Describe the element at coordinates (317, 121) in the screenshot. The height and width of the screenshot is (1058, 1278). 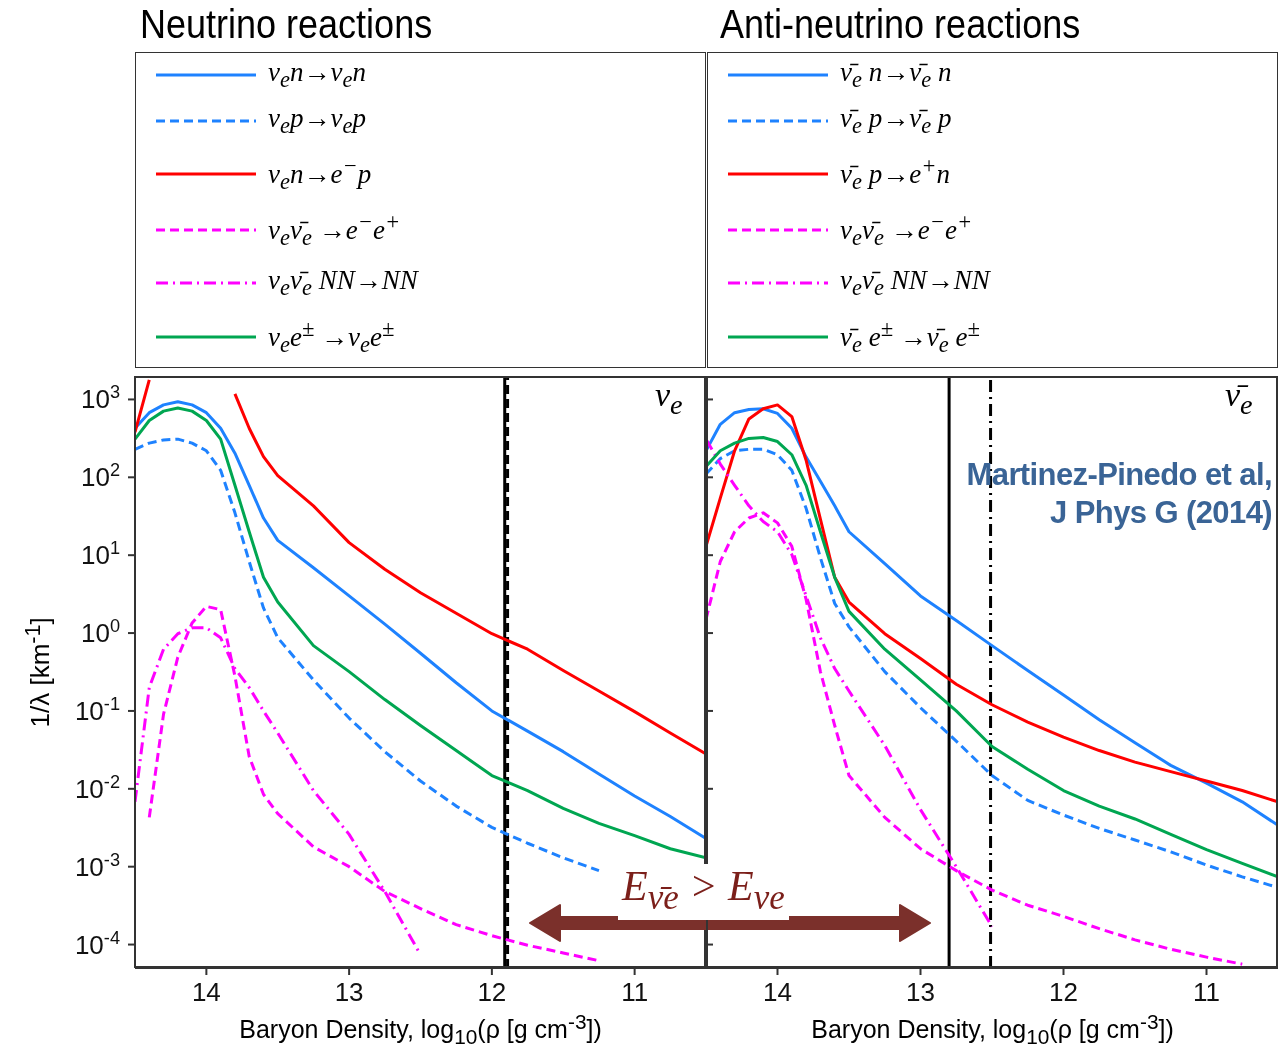
I see `legend-label: ν$_{e}$p→ν$_{e}$p` at that location.